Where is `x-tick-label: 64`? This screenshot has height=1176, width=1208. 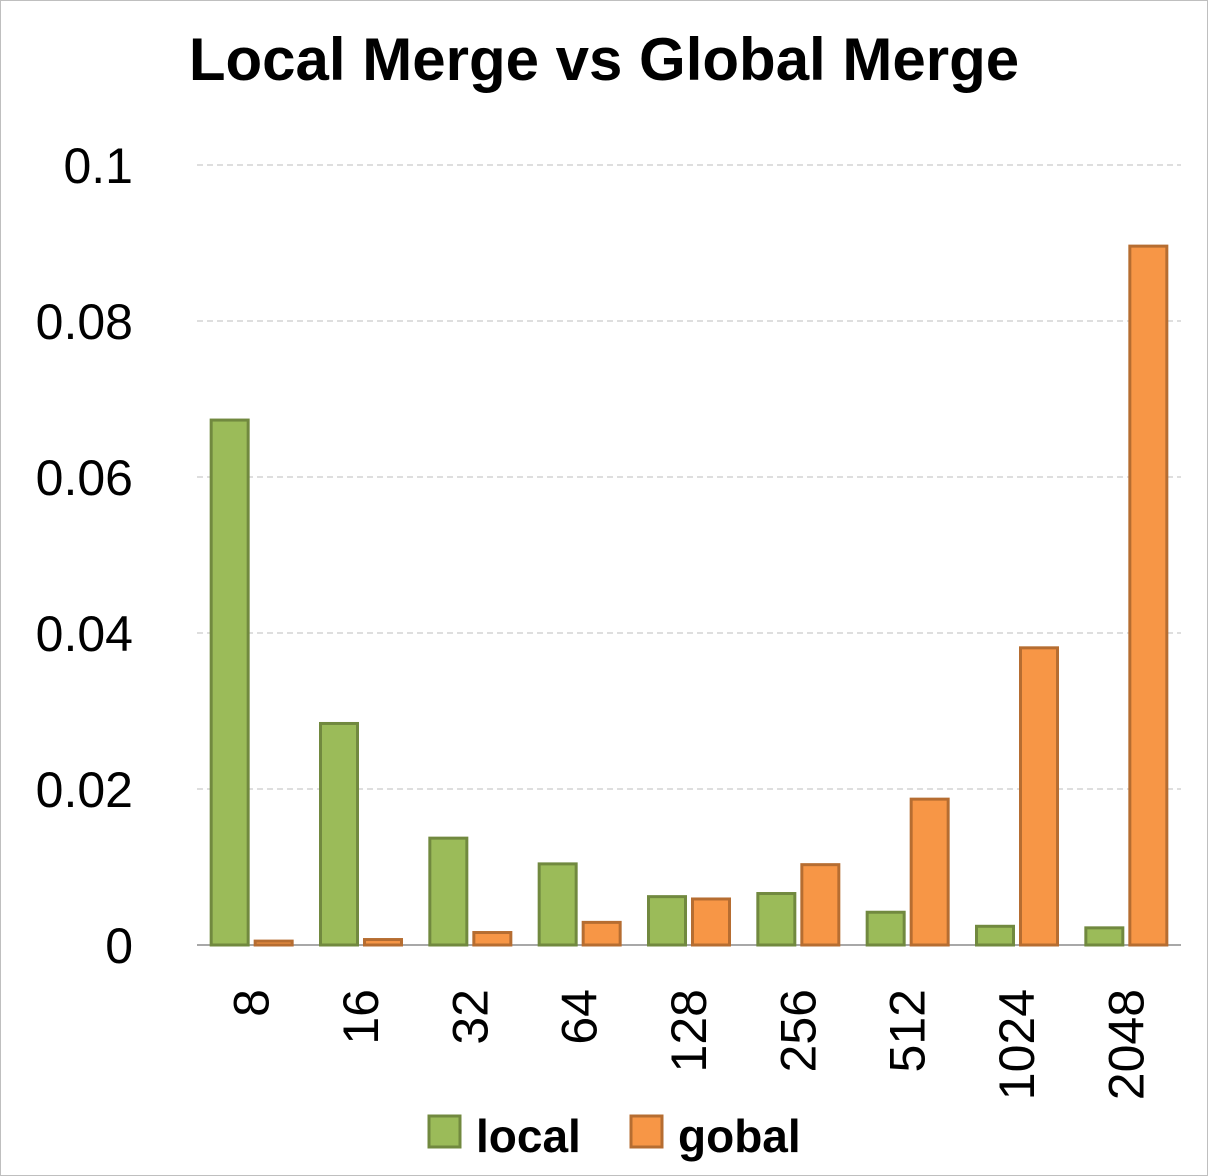 x-tick-label: 64 is located at coordinates (580, 1017).